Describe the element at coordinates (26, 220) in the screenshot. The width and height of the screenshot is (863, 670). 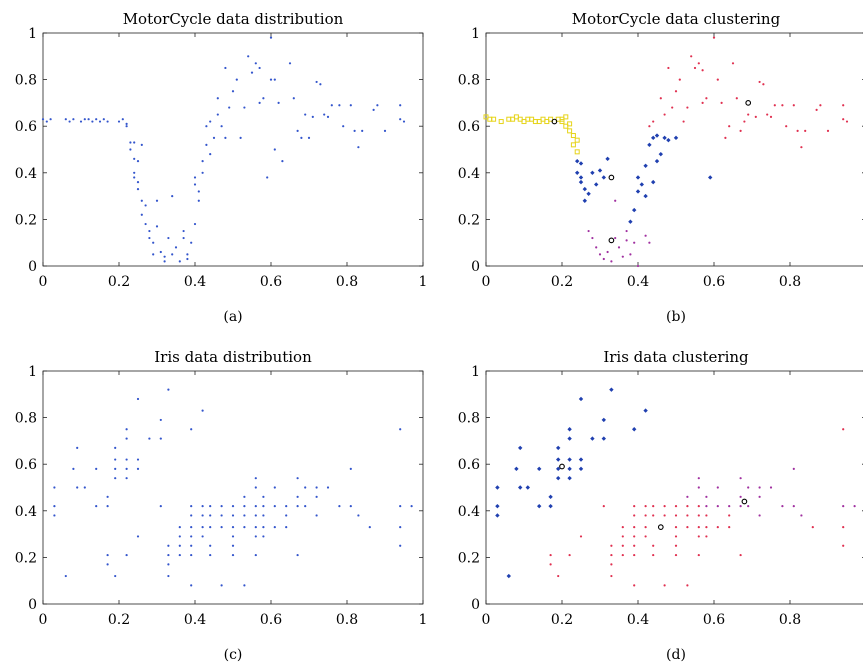
I see `y-tick-label: 0.2` at that location.